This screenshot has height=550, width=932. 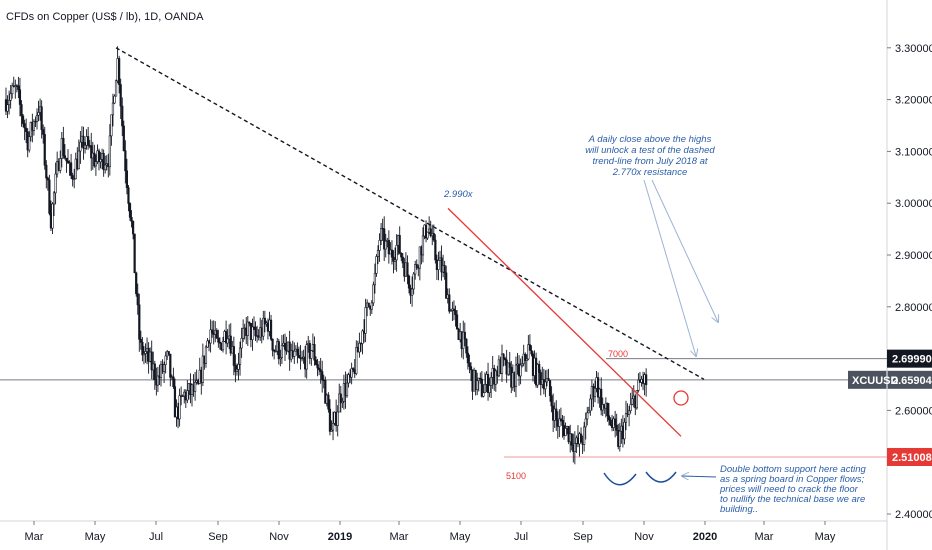 I want to click on annotation-resistance-line: A daily close above the highs, so click(x=650, y=139).